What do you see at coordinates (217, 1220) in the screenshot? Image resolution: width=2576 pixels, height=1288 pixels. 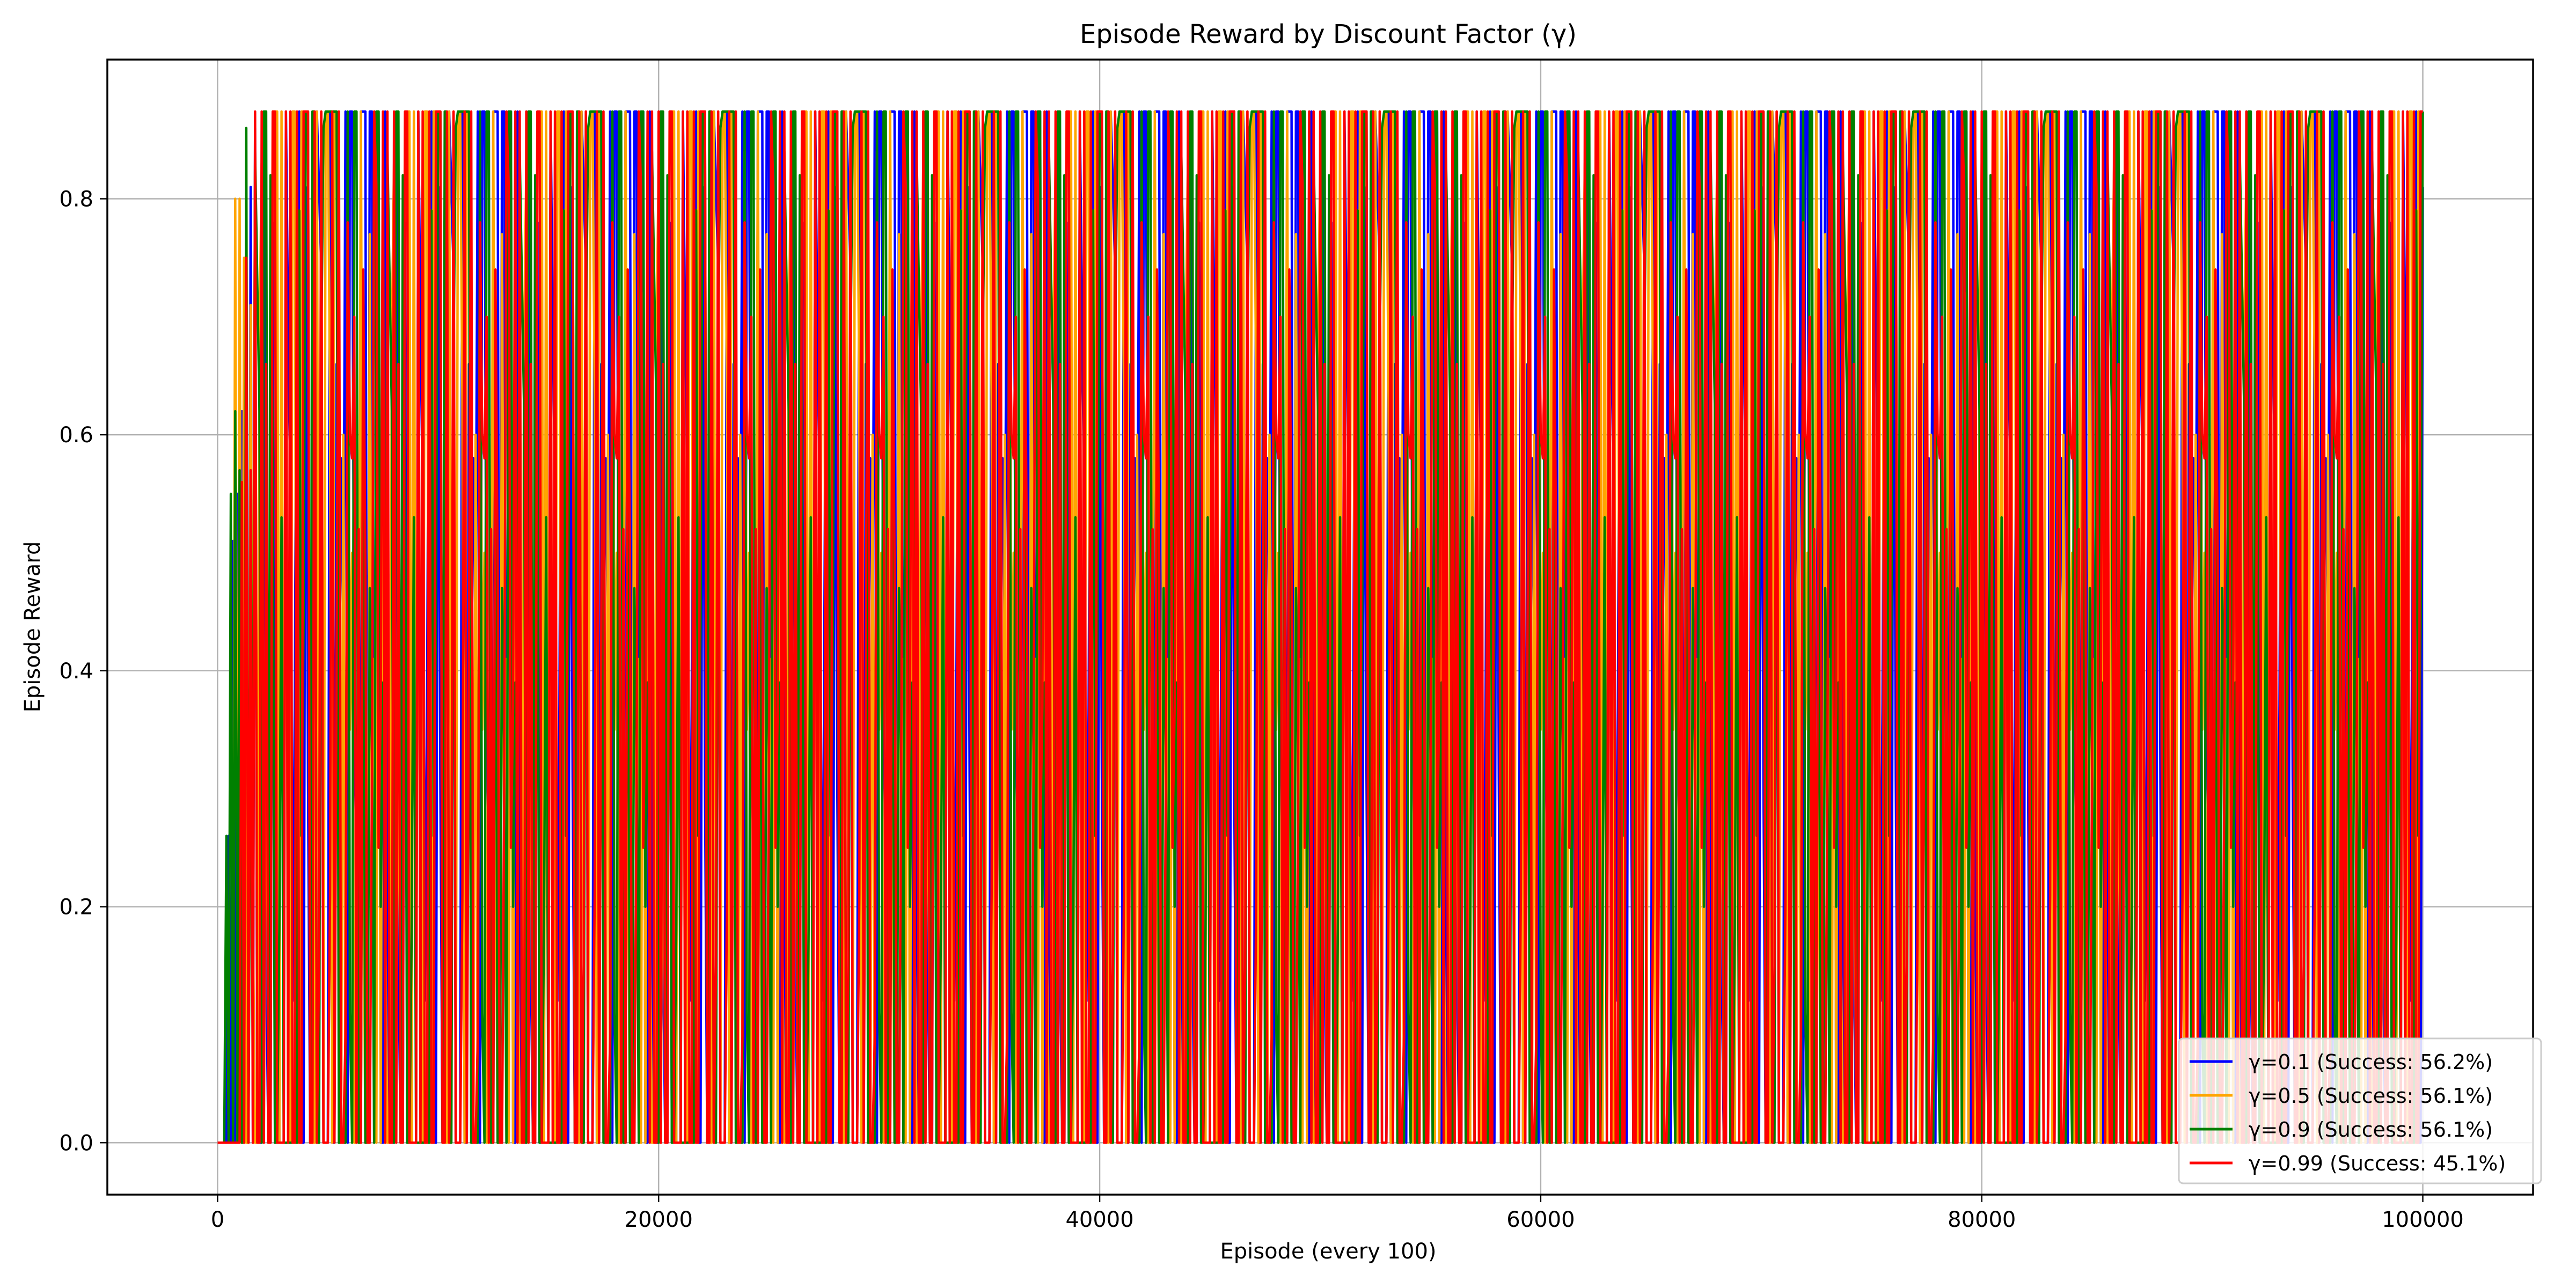 I see `x-tick-label: 0` at bounding box center [217, 1220].